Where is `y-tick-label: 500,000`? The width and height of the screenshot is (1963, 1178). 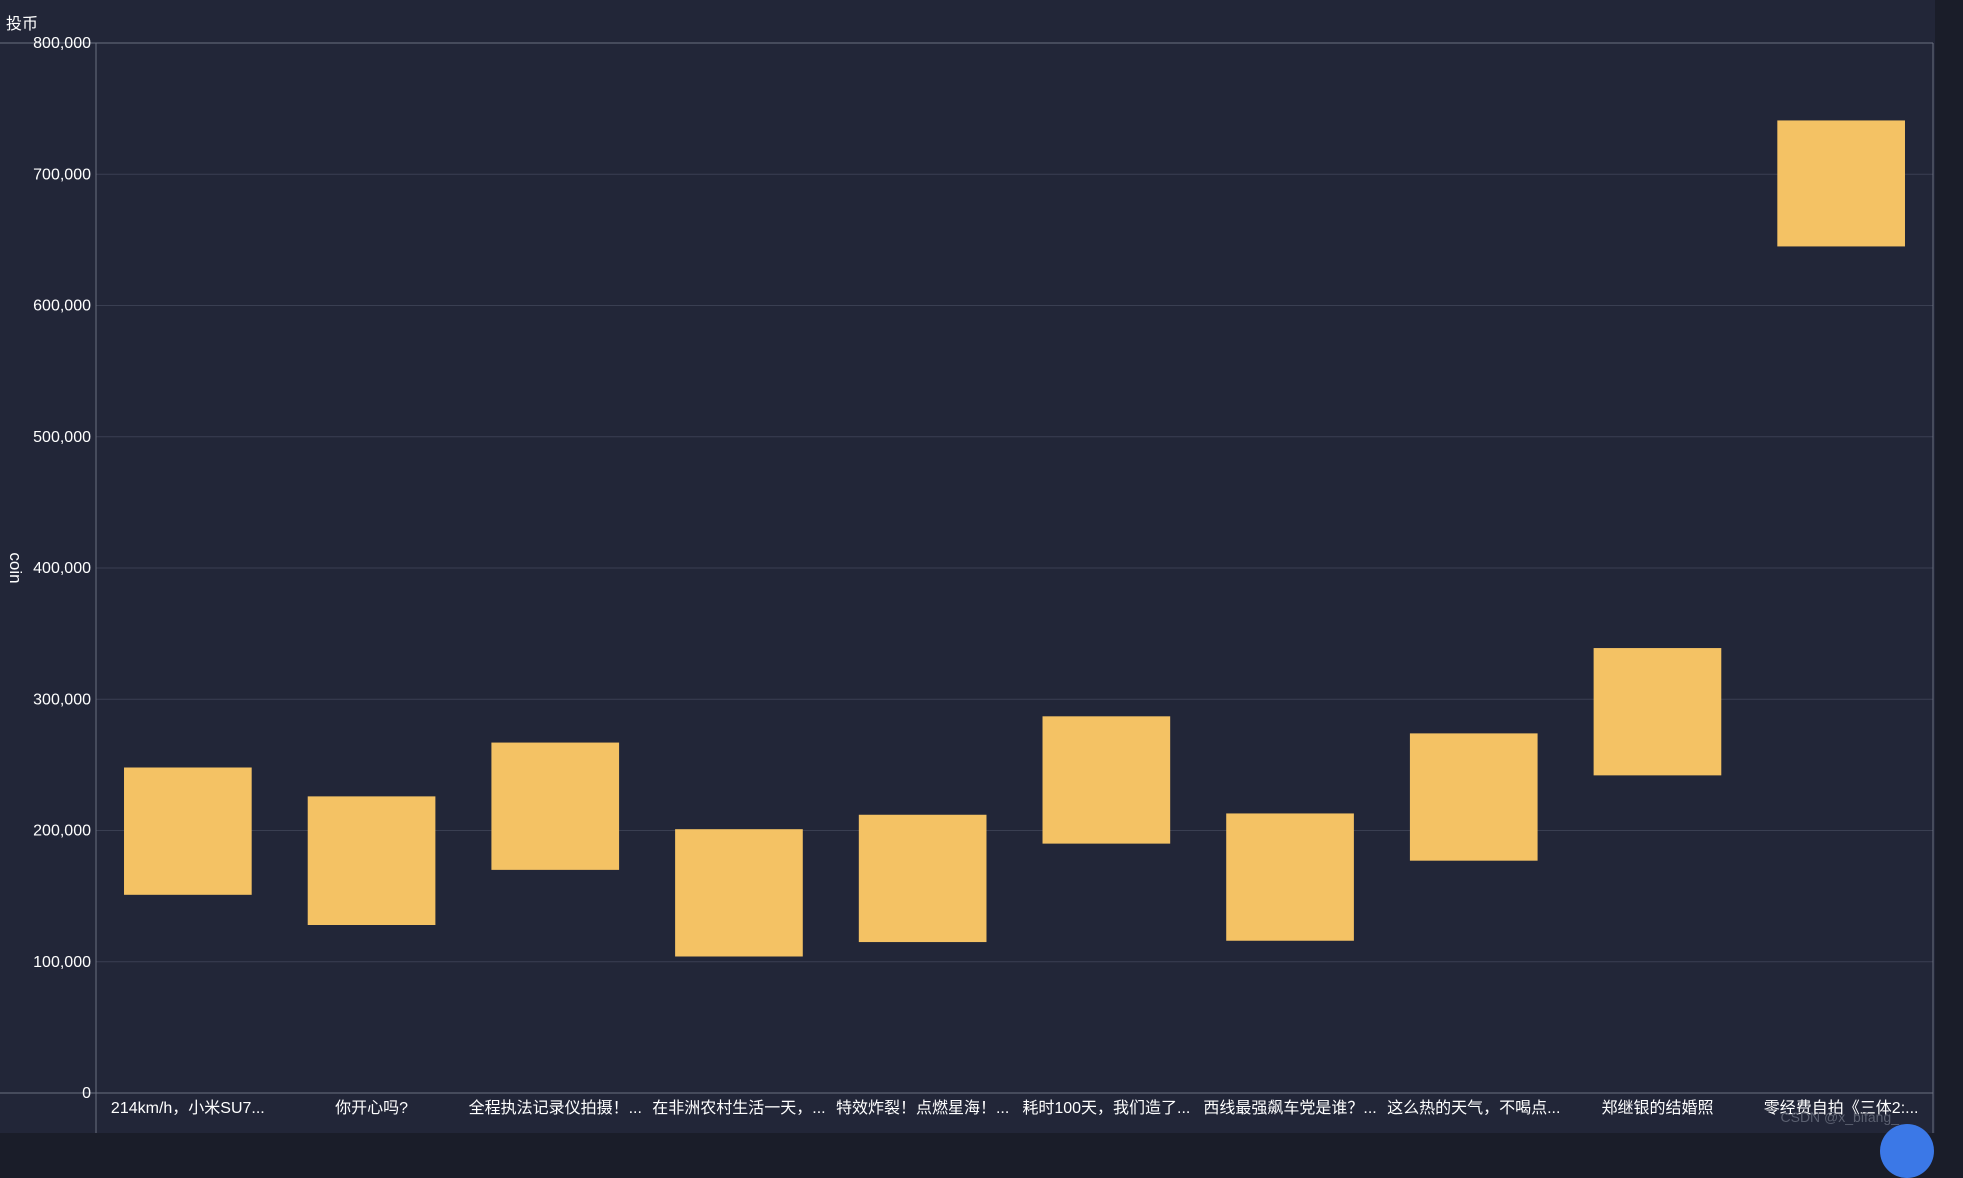 y-tick-label: 500,000 is located at coordinates (62, 437).